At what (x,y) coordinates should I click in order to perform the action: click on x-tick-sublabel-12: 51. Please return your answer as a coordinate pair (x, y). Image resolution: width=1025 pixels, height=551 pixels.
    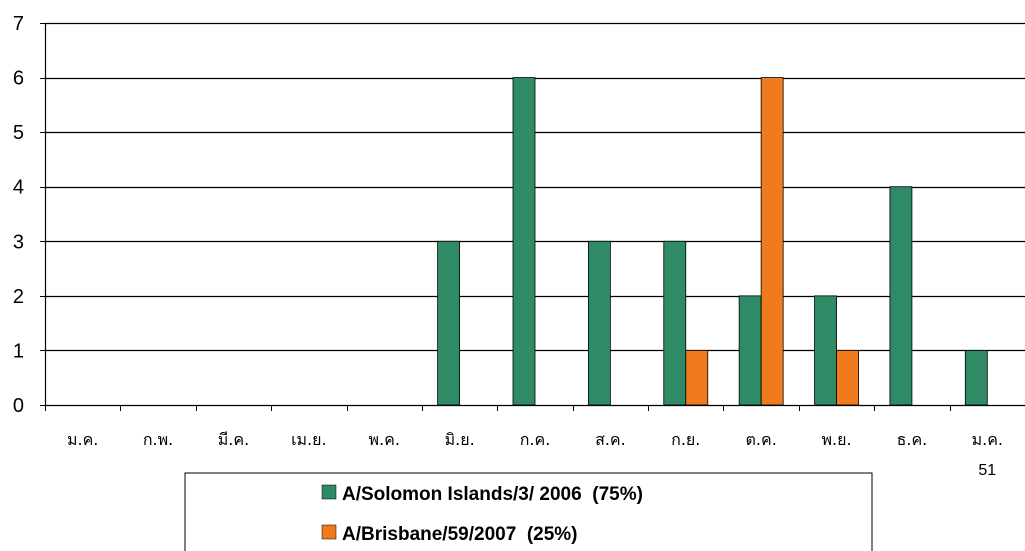
    Looking at the image, I should click on (987, 470).